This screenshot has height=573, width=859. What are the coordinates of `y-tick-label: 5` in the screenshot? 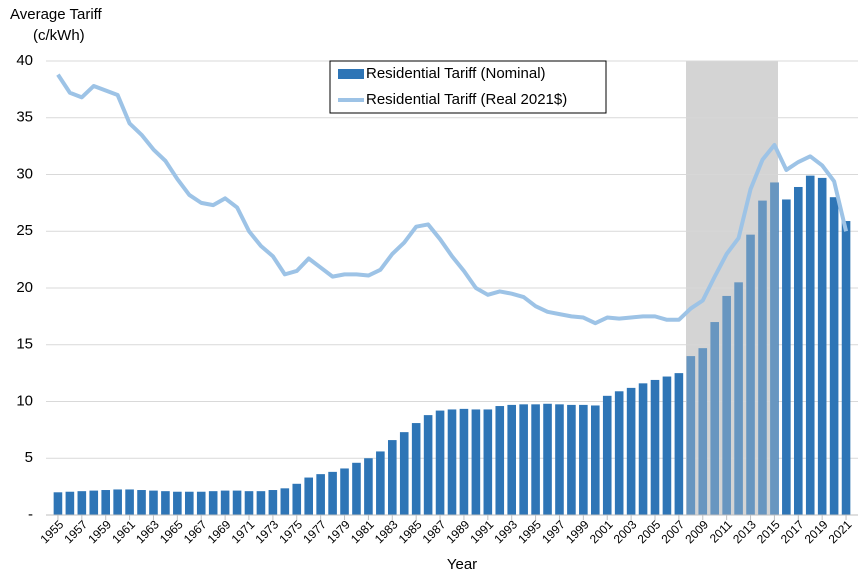 It's located at (29, 457).